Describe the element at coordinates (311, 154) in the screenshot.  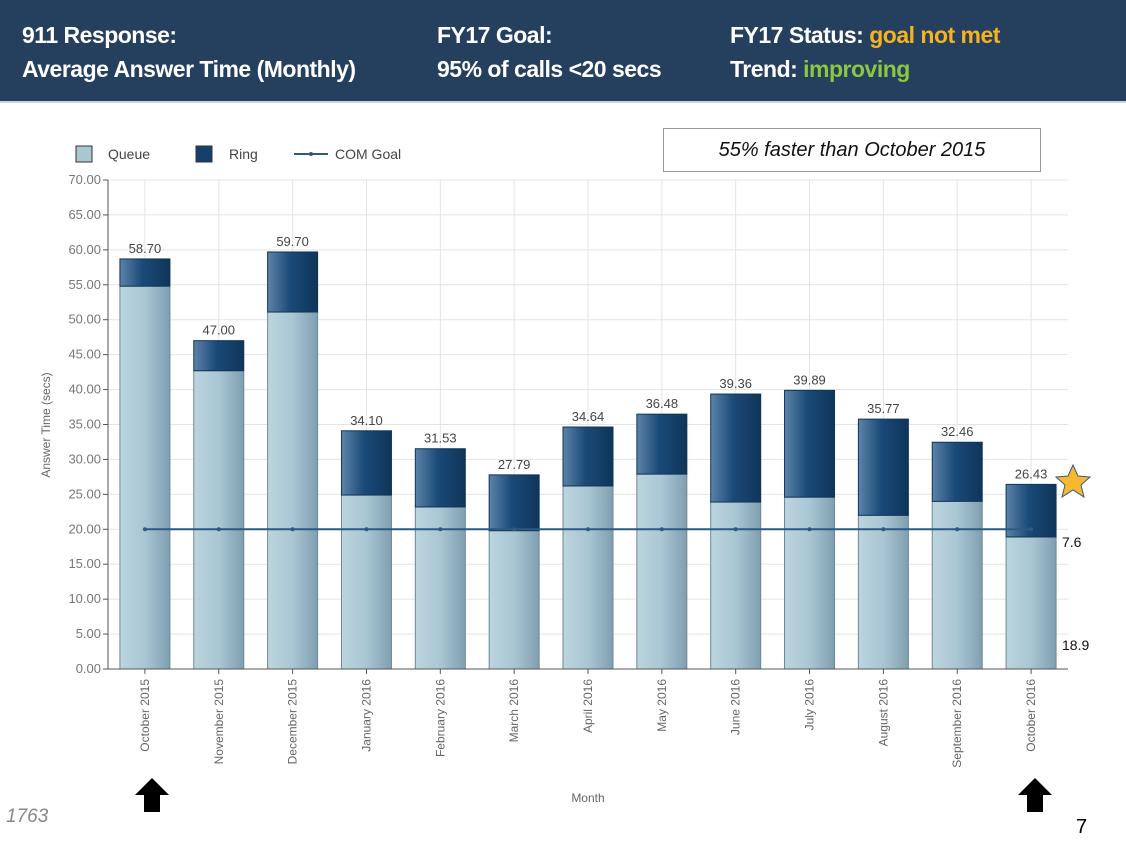
I see `legend-marker-goal` at that location.